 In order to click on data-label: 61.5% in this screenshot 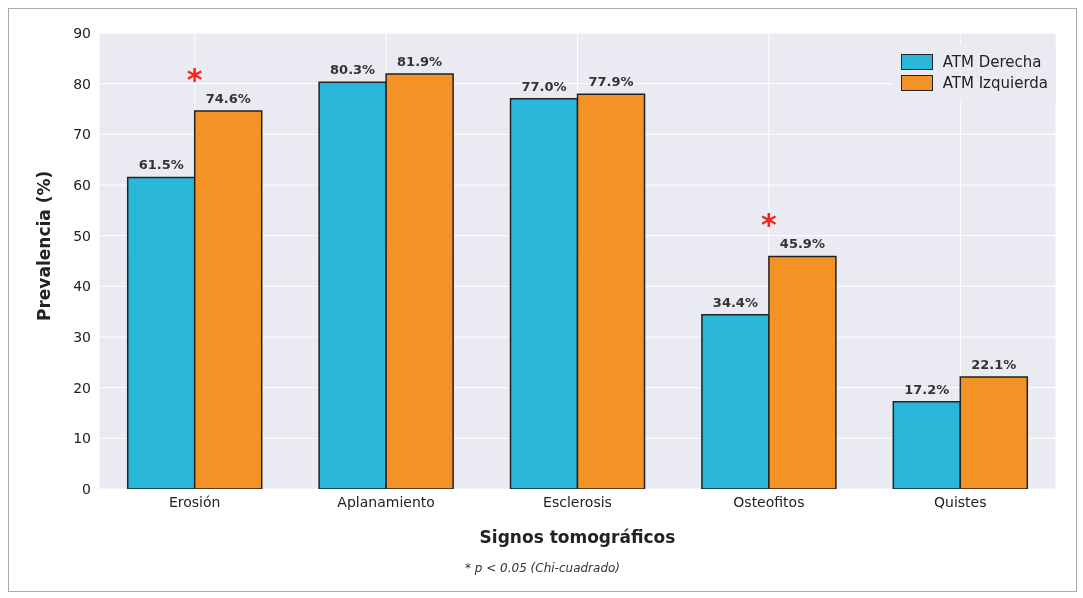, I will do `click(161, 165)`.